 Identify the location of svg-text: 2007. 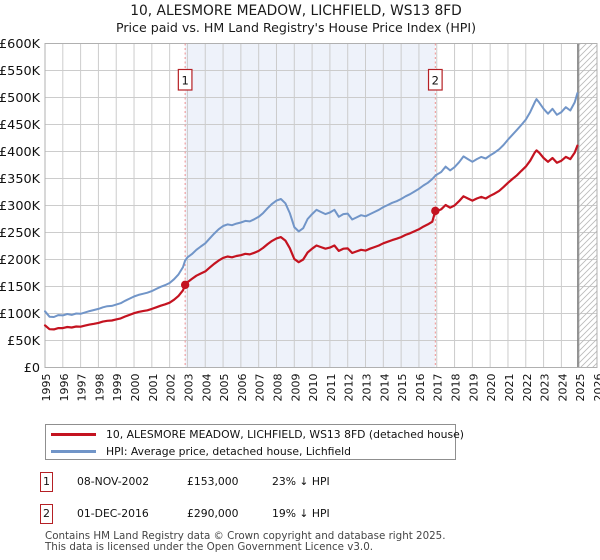
(260, 388).